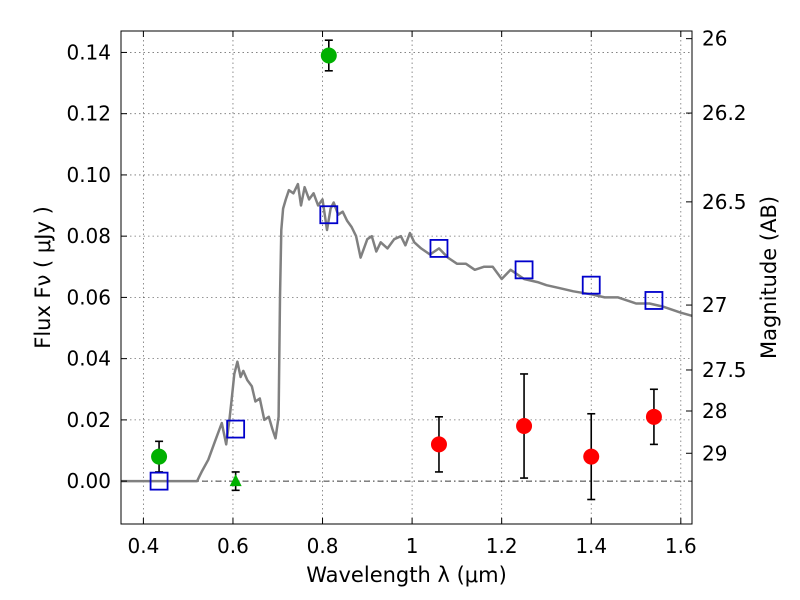  Describe the element at coordinates (724, 370) in the screenshot. I see `mag-tick-label: 27.5` at that location.